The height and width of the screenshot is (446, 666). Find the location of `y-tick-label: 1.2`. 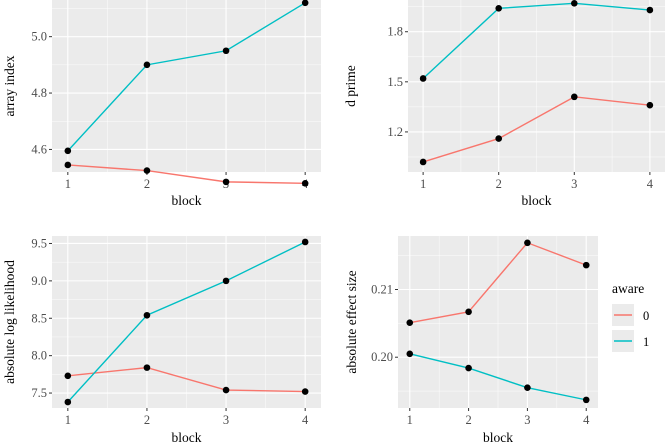

y-tick-label: 1.2 is located at coordinates (395, 132).